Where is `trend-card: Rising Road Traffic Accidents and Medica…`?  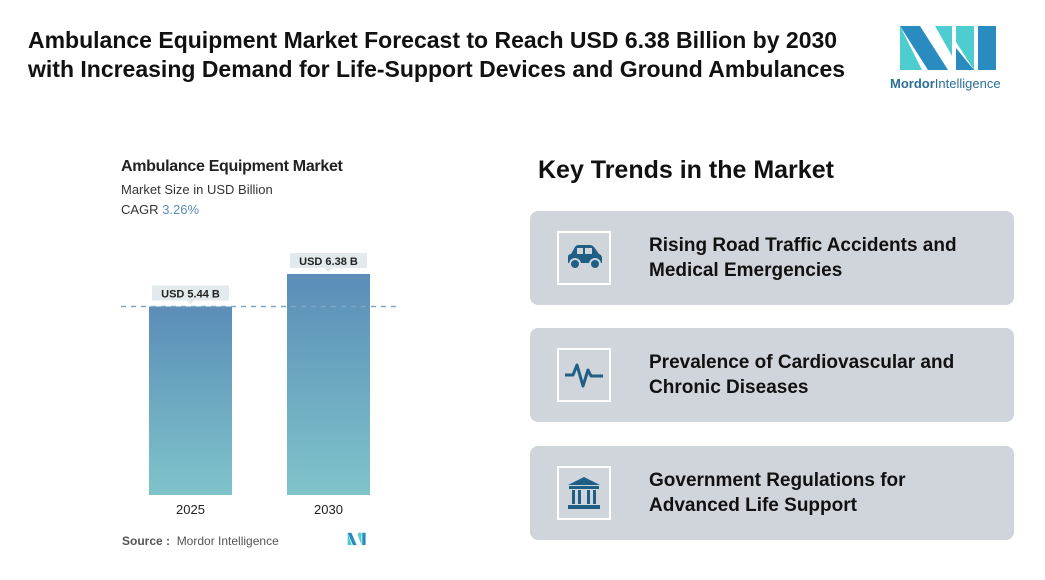 trend-card: Rising Road Traffic Accidents and Medica… is located at coordinates (772, 258).